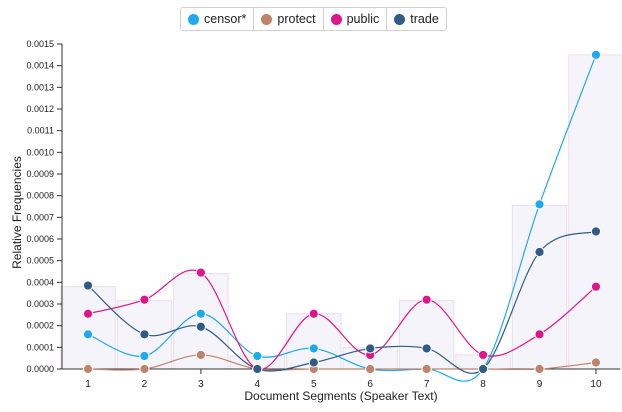 Image resolution: width=622 pixels, height=412 pixels. What do you see at coordinates (40, 174) in the screenshot?
I see `y-tick-label: 0.0009` at bounding box center [40, 174].